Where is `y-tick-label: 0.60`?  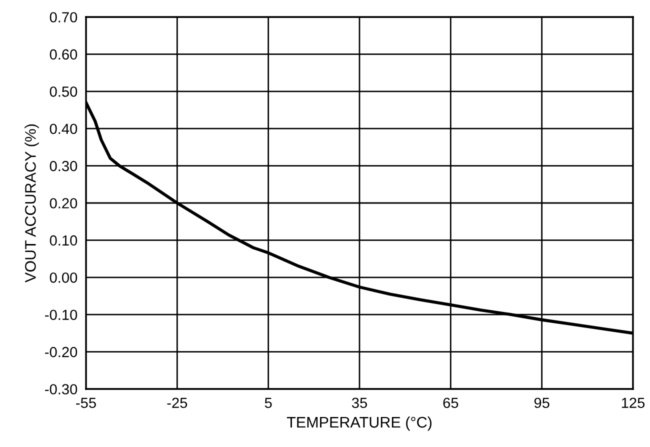 y-tick-label: 0.60 is located at coordinates (64, 54).